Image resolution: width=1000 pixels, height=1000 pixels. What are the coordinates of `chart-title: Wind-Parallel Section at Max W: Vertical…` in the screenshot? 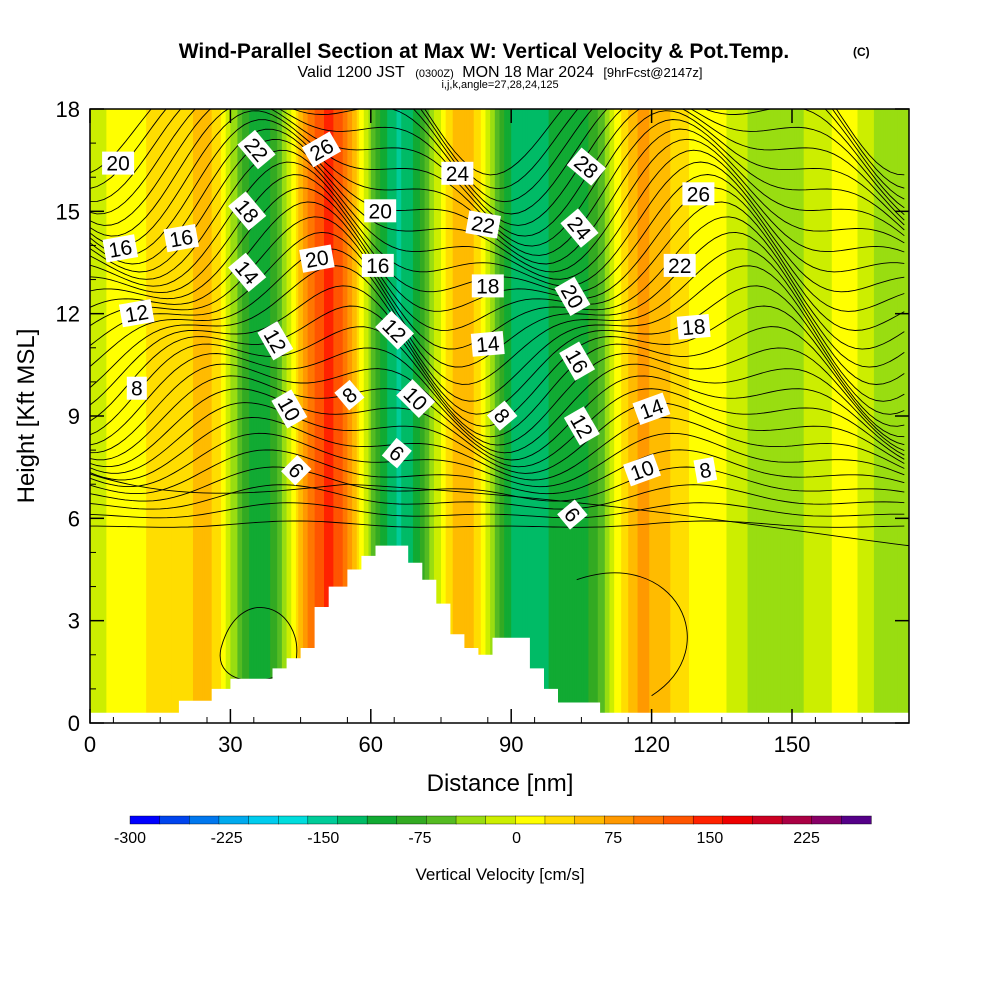 It's located at (484, 51).